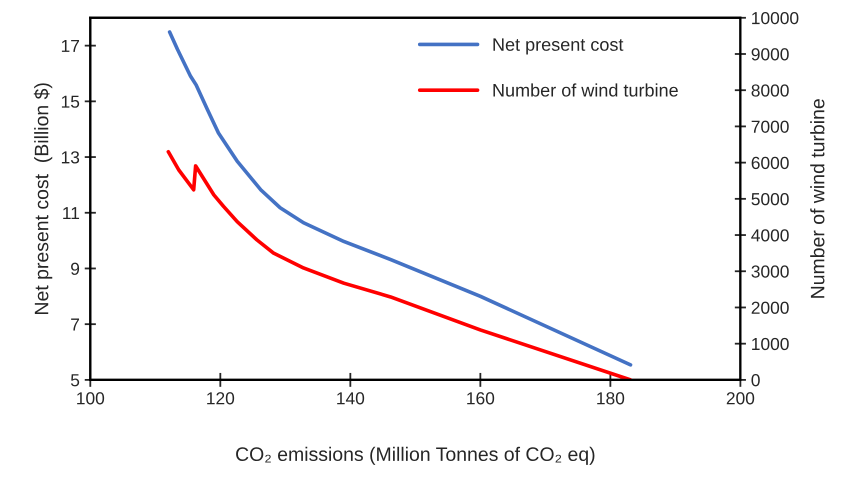 The width and height of the screenshot is (852, 494). What do you see at coordinates (770, 54) in the screenshot?
I see `y2-tick-label: 9000` at bounding box center [770, 54].